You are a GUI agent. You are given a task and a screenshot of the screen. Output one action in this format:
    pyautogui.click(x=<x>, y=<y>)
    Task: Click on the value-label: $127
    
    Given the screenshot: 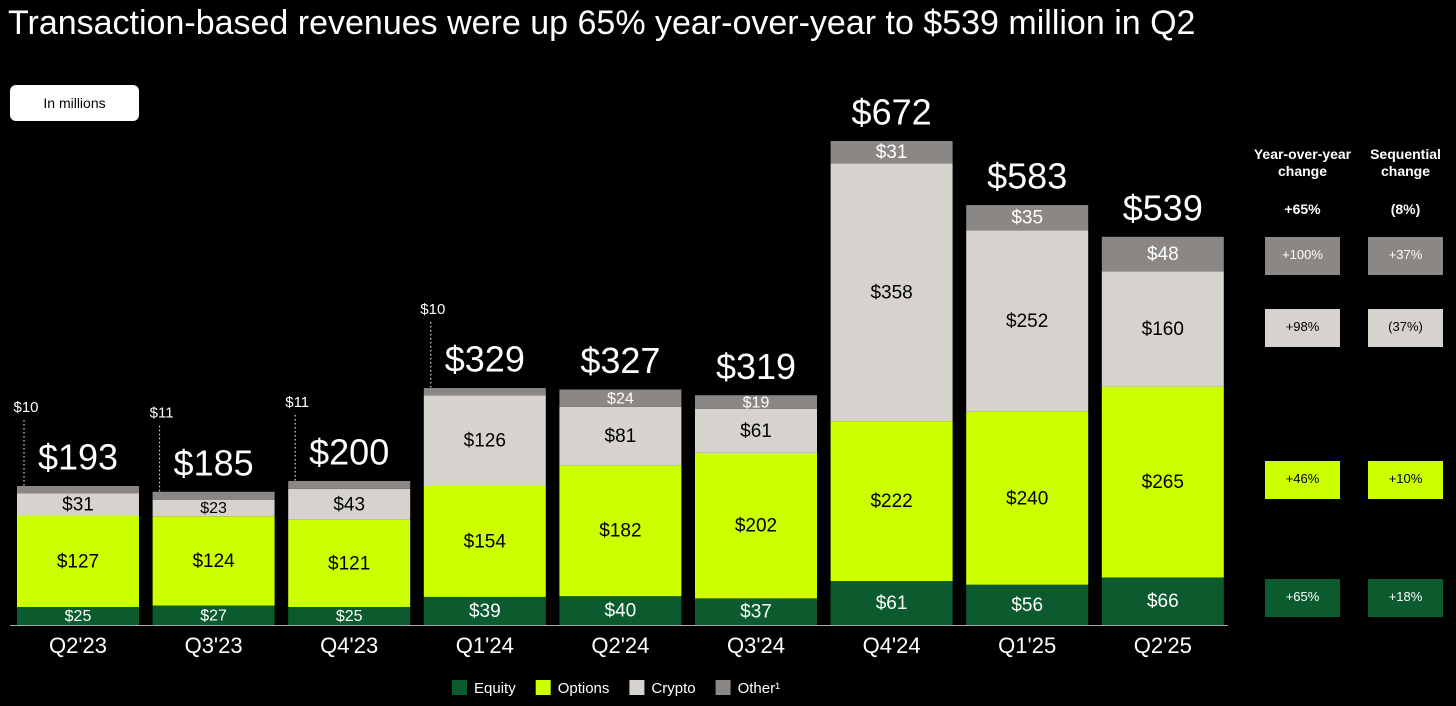 What is the action you would take?
    pyautogui.click(x=78, y=561)
    